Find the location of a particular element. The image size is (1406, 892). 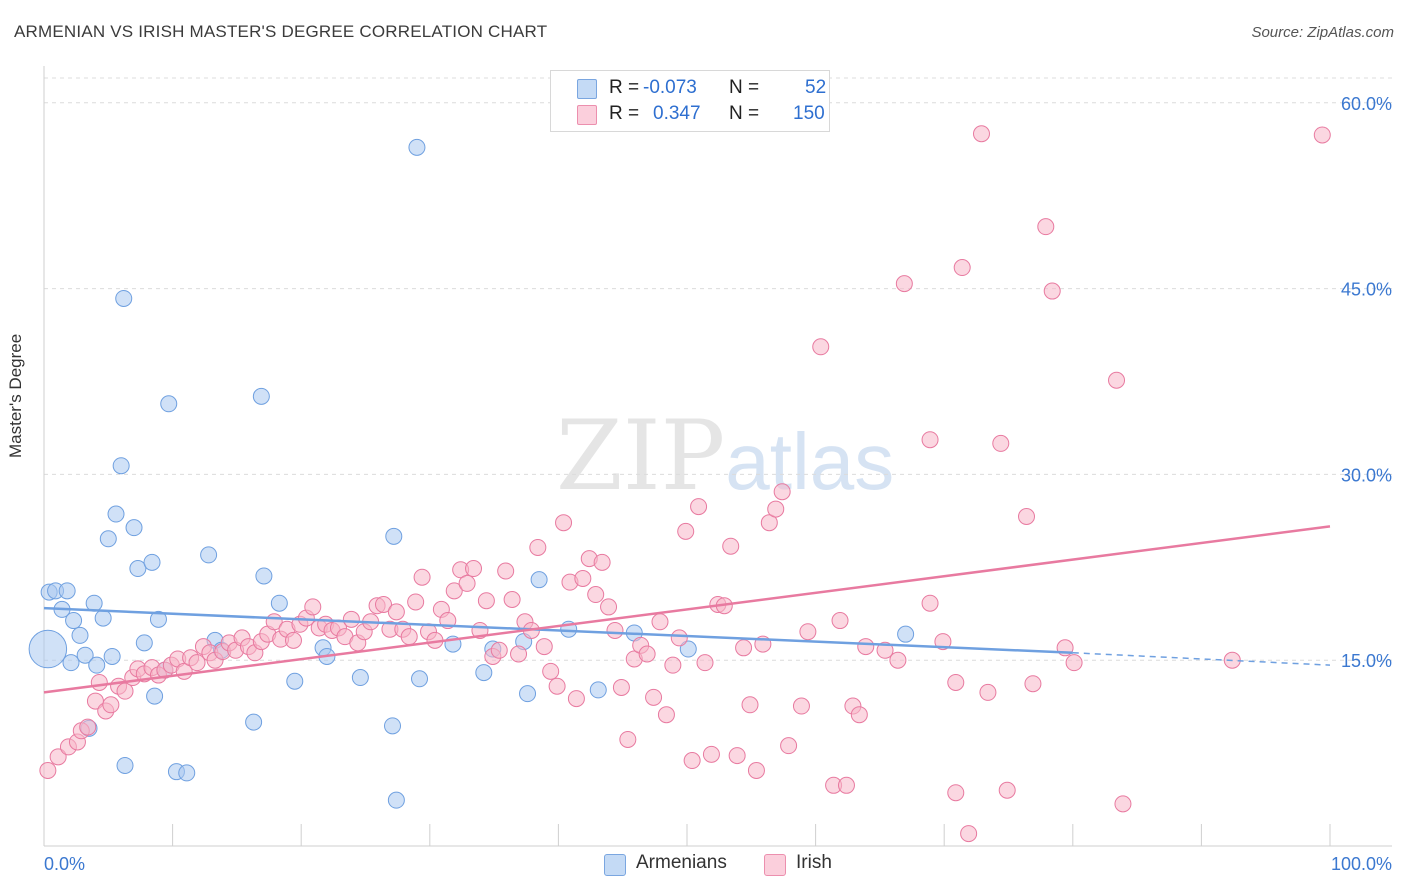

legend-r-value: 0.347 is located at coordinates (677, 113).